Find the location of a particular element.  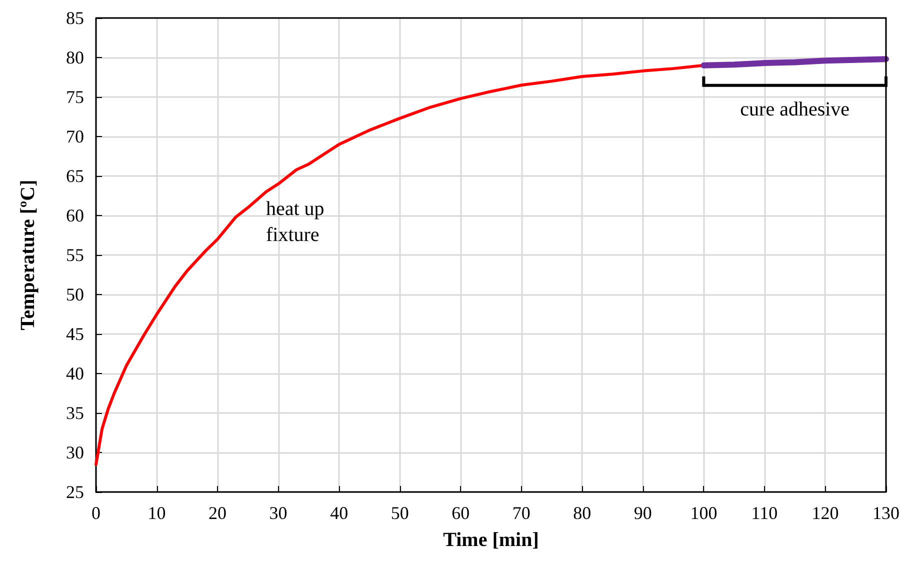

y-tick-label: 40 is located at coordinates (75, 374).